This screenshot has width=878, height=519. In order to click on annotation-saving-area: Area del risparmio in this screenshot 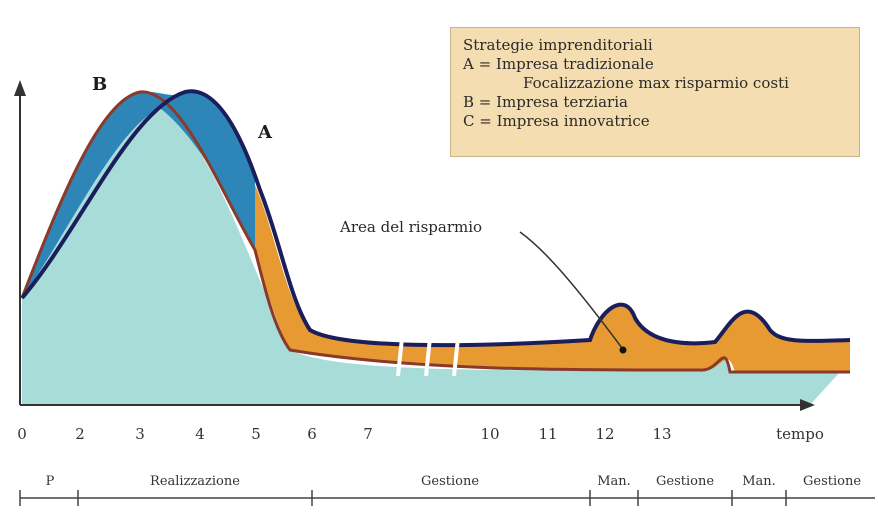, I will do `click(411, 227)`.